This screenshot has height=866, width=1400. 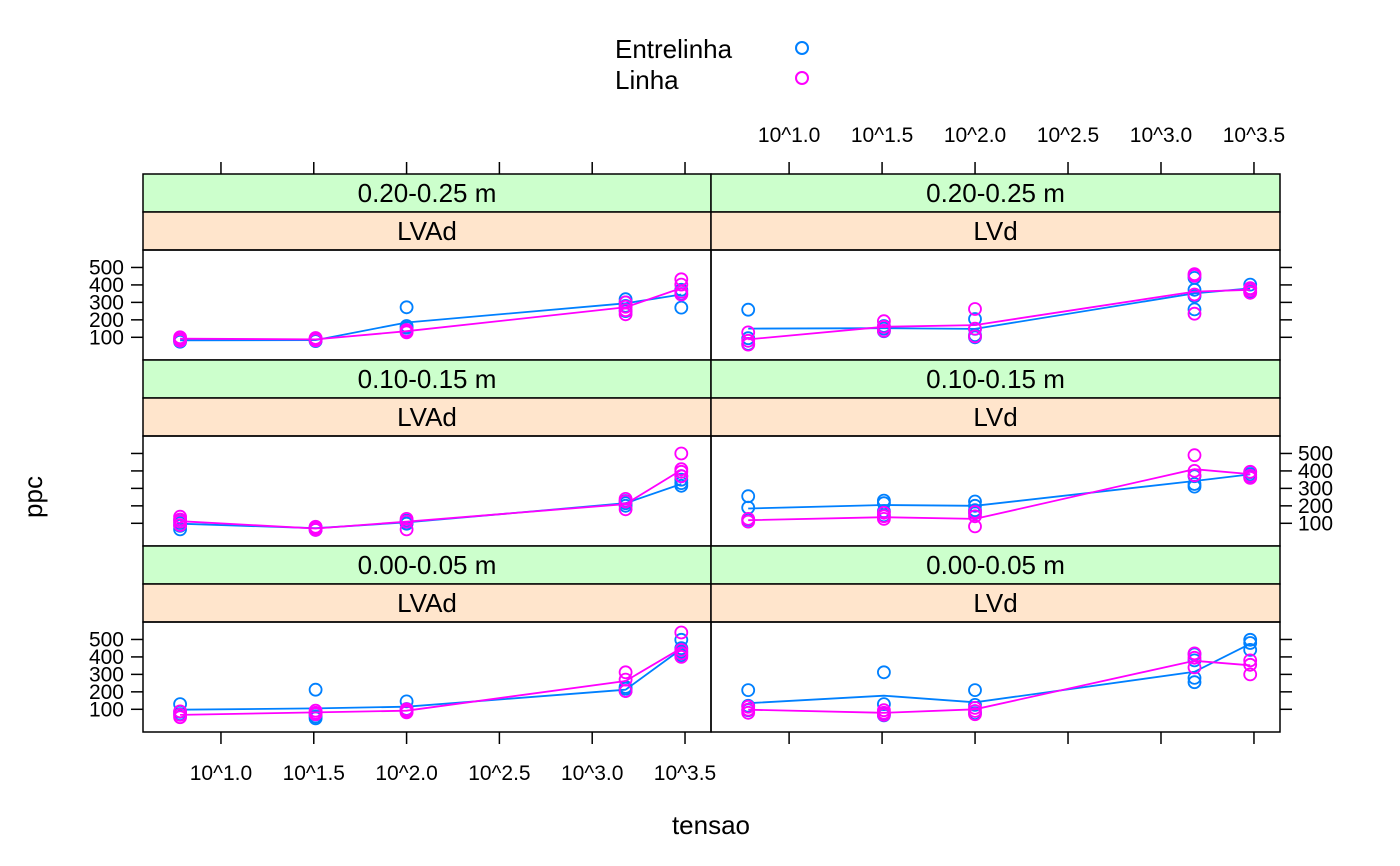 What do you see at coordinates (995, 639) in the screenshot?
I see `panel-0-00-0-05-m-lvd: 0.00-0.05 m LVd` at bounding box center [995, 639].